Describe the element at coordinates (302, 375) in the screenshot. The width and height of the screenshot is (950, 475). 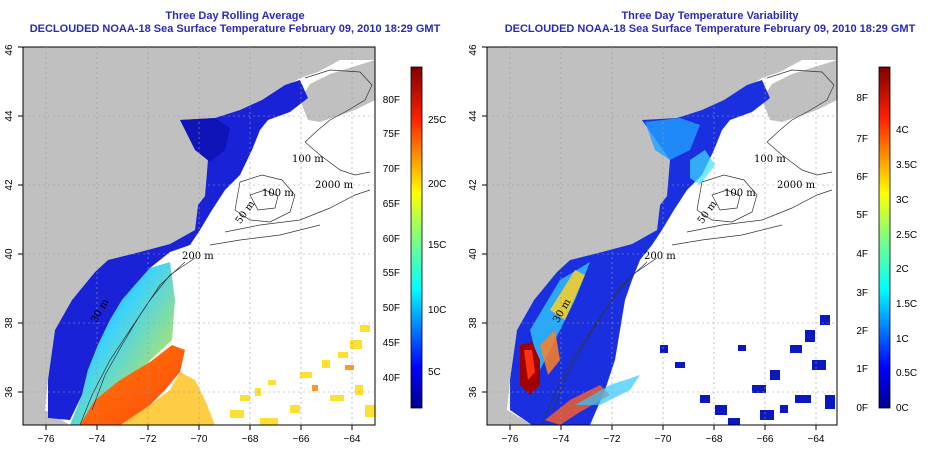
I see `offshore-warm-pixels` at that location.